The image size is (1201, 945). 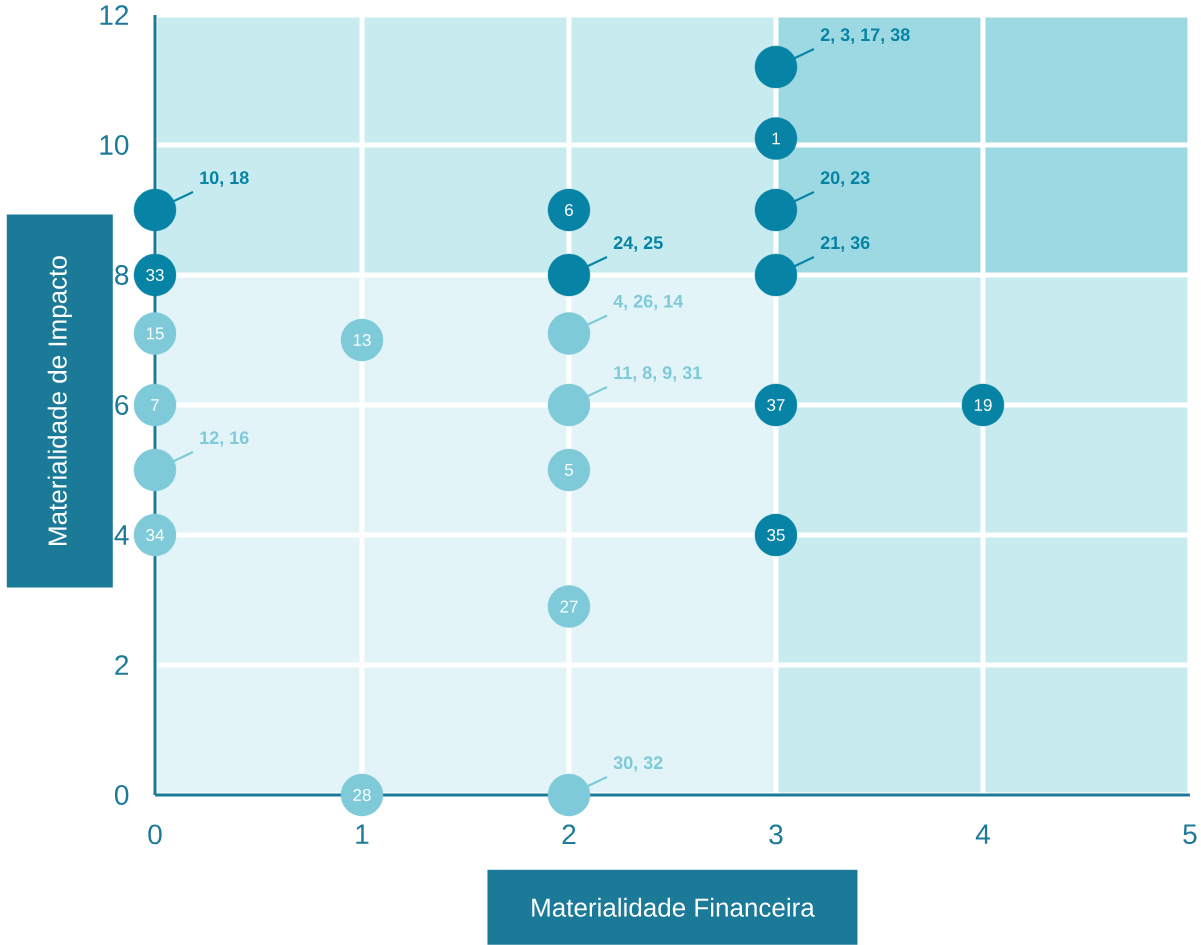 I want to click on annotation: 7, so click(x=155, y=405).